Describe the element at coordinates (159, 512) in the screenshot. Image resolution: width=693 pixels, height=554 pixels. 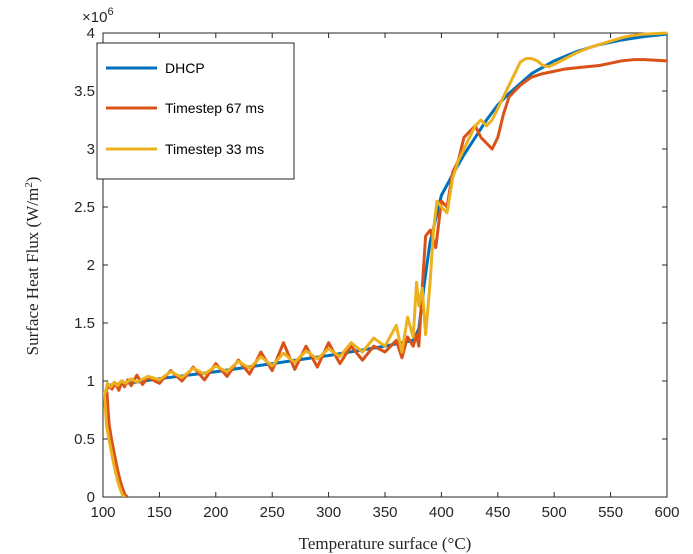
I see `x-tick-label: 150` at that location.